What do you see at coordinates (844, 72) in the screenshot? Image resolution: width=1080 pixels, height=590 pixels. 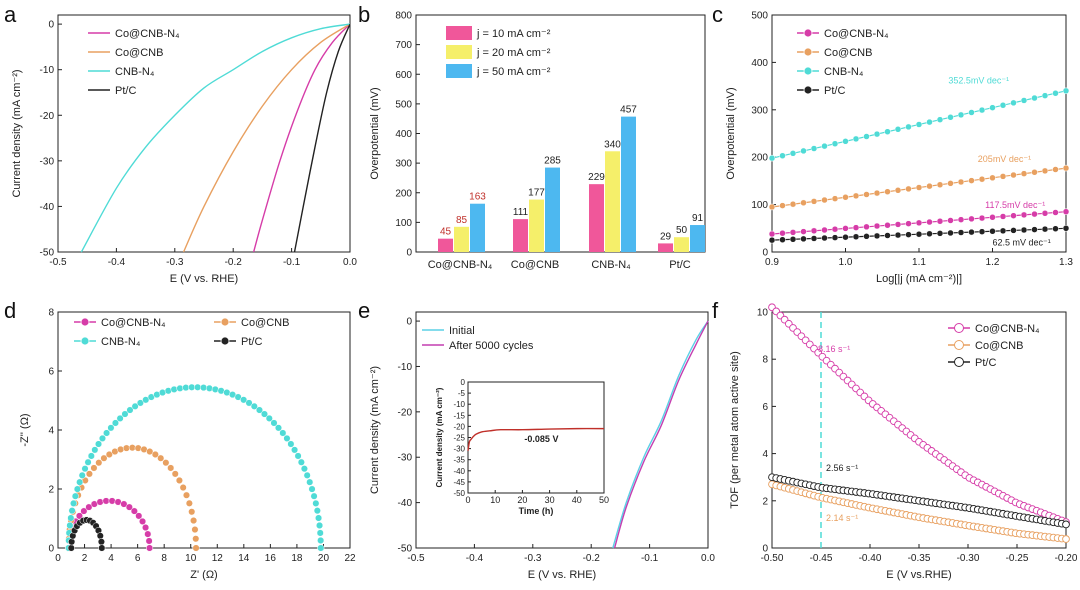 I see `legend-label: CNB-N₄` at bounding box center [844, 72].